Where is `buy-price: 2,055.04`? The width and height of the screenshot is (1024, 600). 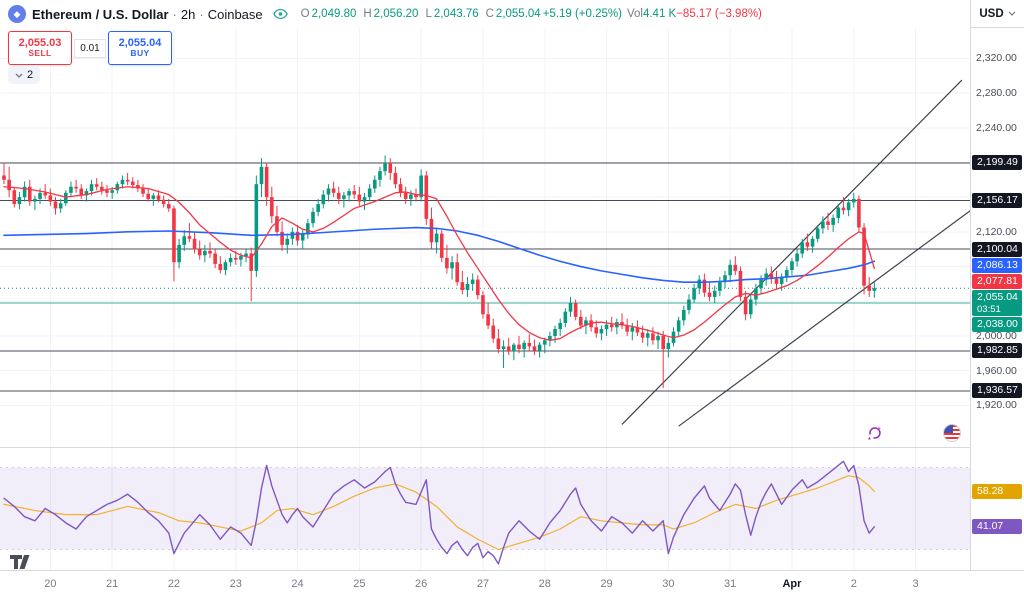 buy-price: 2,055.04 is located at coordinates (140, 42).